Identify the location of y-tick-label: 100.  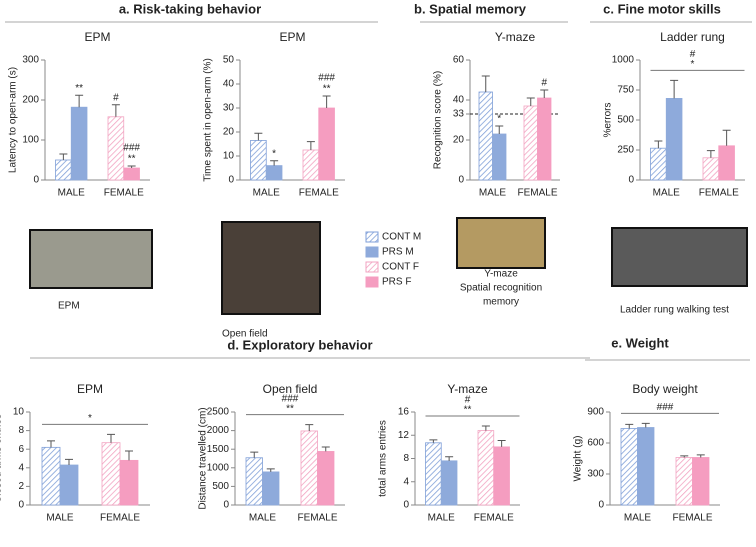
(30, 140).